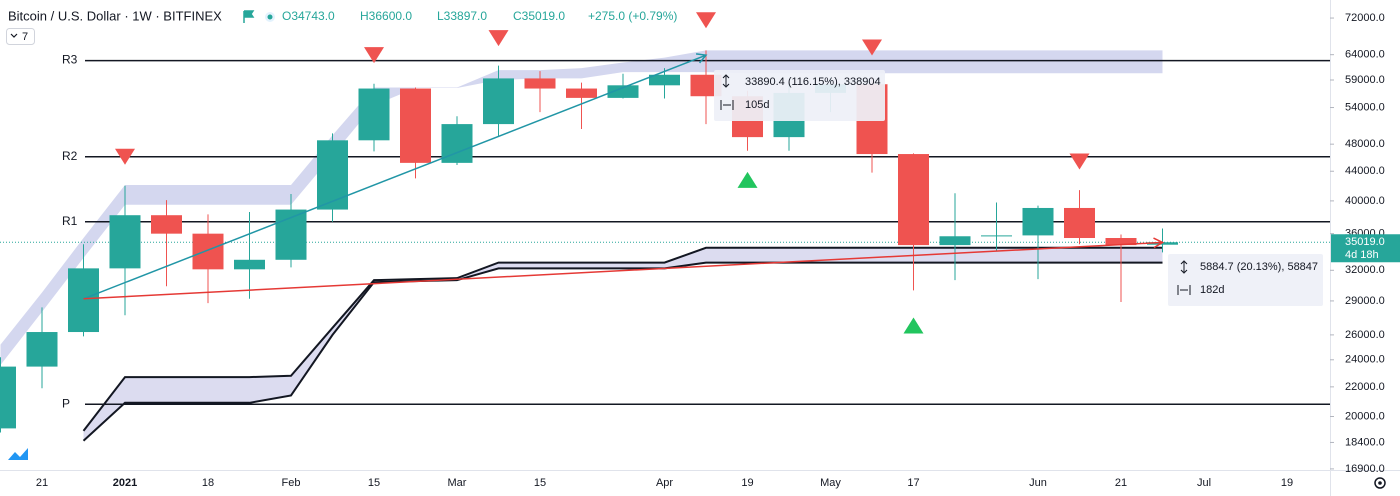  I want to click on y-tick-label: 18400.0, so click(1365, 442).